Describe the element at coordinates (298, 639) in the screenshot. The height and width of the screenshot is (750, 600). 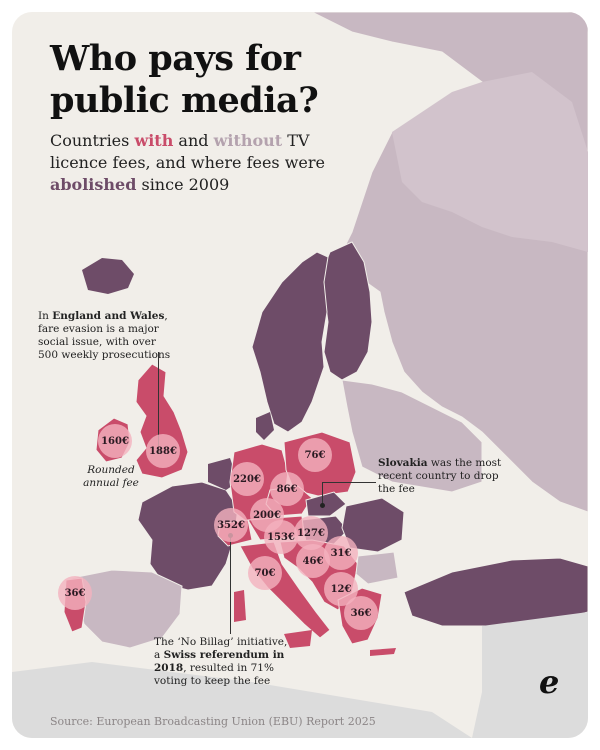
I see `map-sicily` at that location.